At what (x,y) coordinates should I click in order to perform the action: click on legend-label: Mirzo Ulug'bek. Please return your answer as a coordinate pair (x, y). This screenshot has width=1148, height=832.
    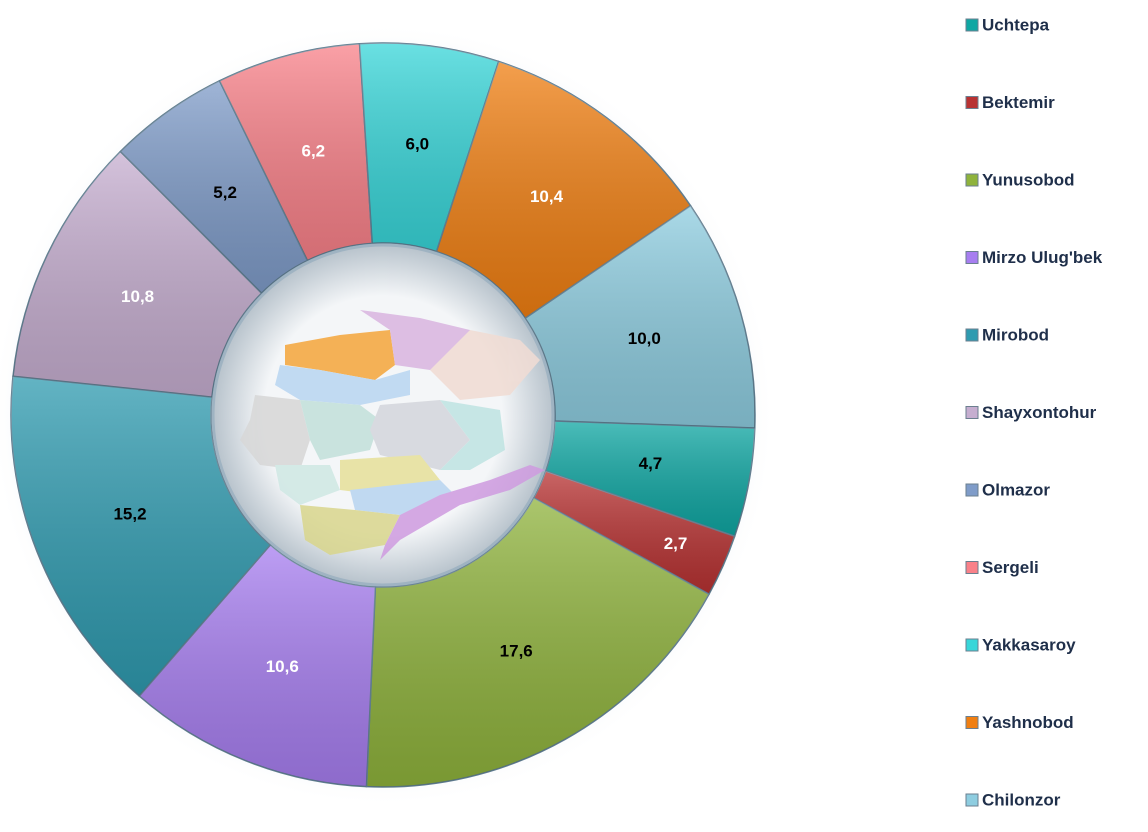
    Looking at the image, I should click on (1042, 257).